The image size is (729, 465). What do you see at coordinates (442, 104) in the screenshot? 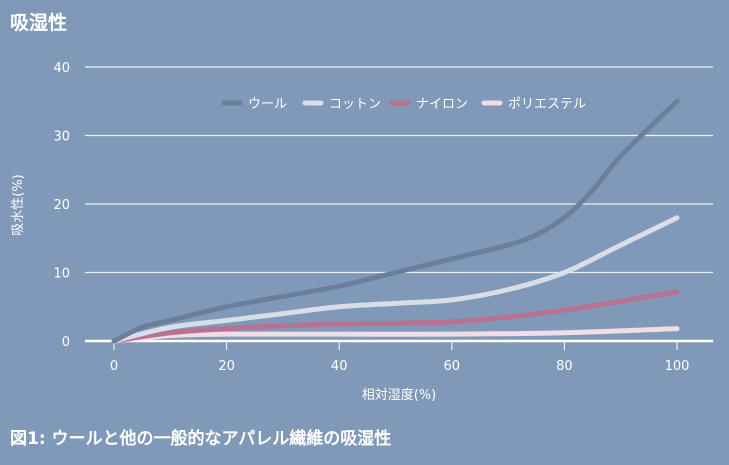
I see `legend-label: ナイロン` at bounding box center [442, 104].